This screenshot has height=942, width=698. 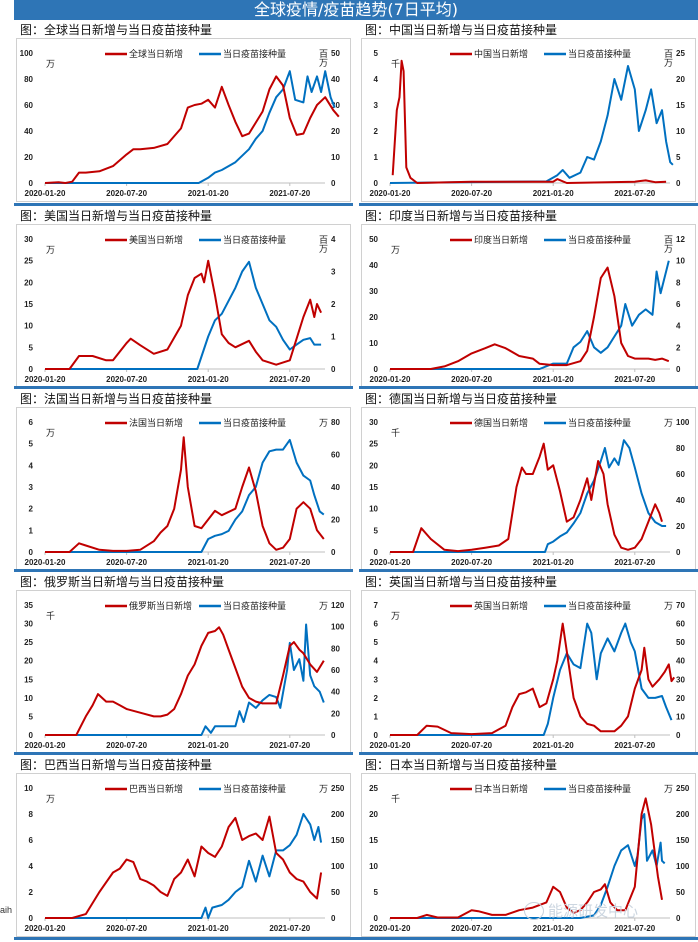 I want to click on left-tick-label: 8, so click(x=31, y=814).